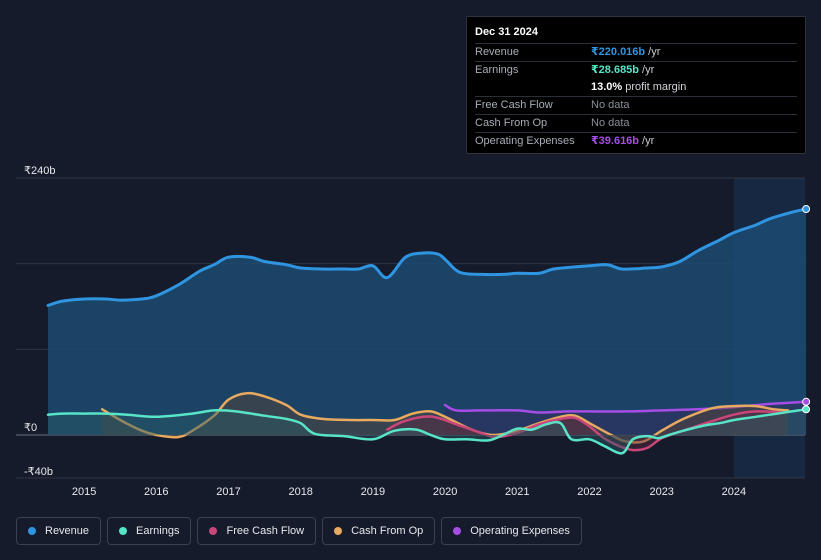 This screenshot has width=821, height=560. Describe the element at coordinates (158, 531) in the screenshot. I see `legend-label: Earnings` at that location.